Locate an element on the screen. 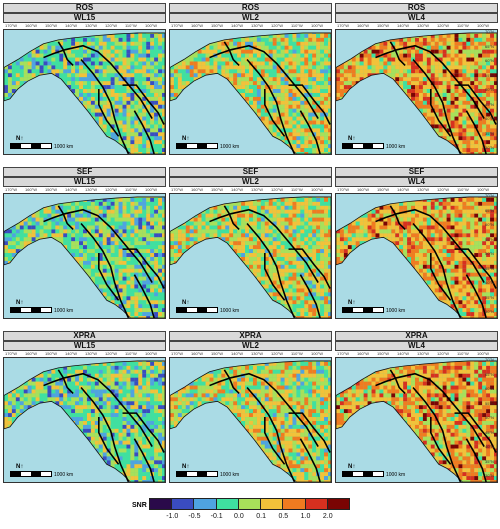 The height and width of the screenshot is (529, 500). colorbar-tick-label: 0.5 is located at coordinates (283, 516).